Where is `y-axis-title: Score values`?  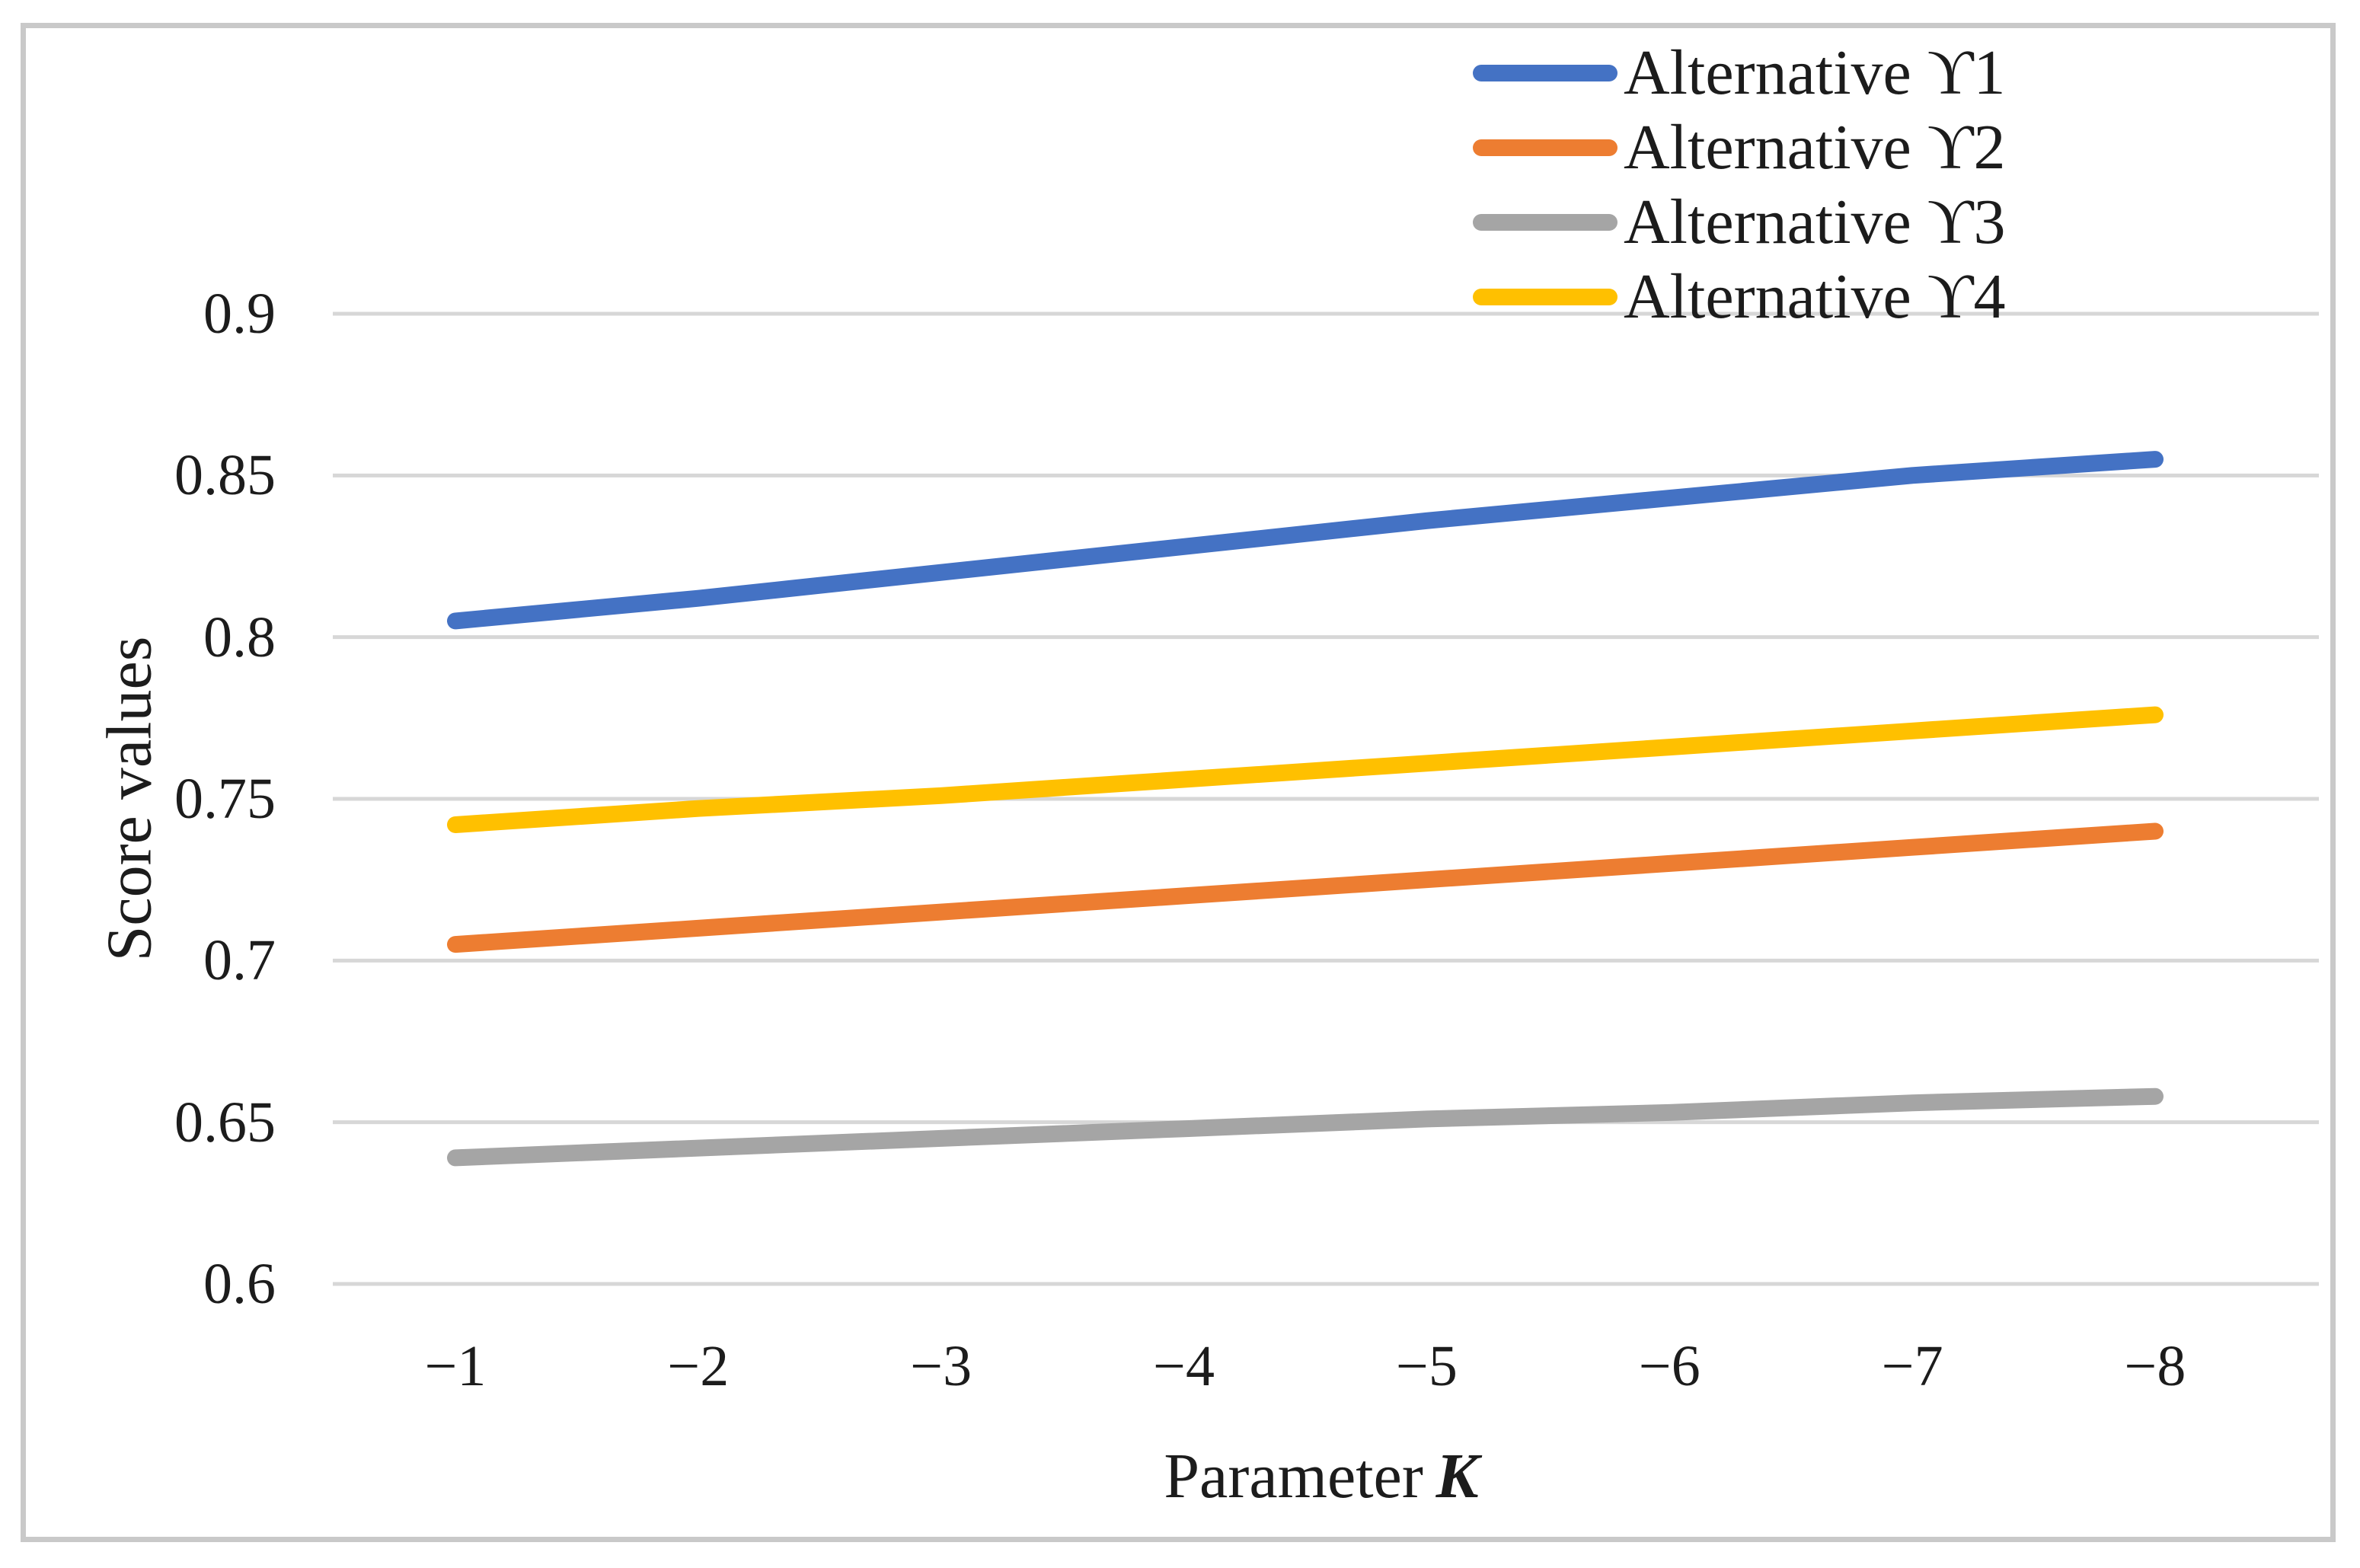
y-axis-title: Score values is located at coordinates (129, 799).